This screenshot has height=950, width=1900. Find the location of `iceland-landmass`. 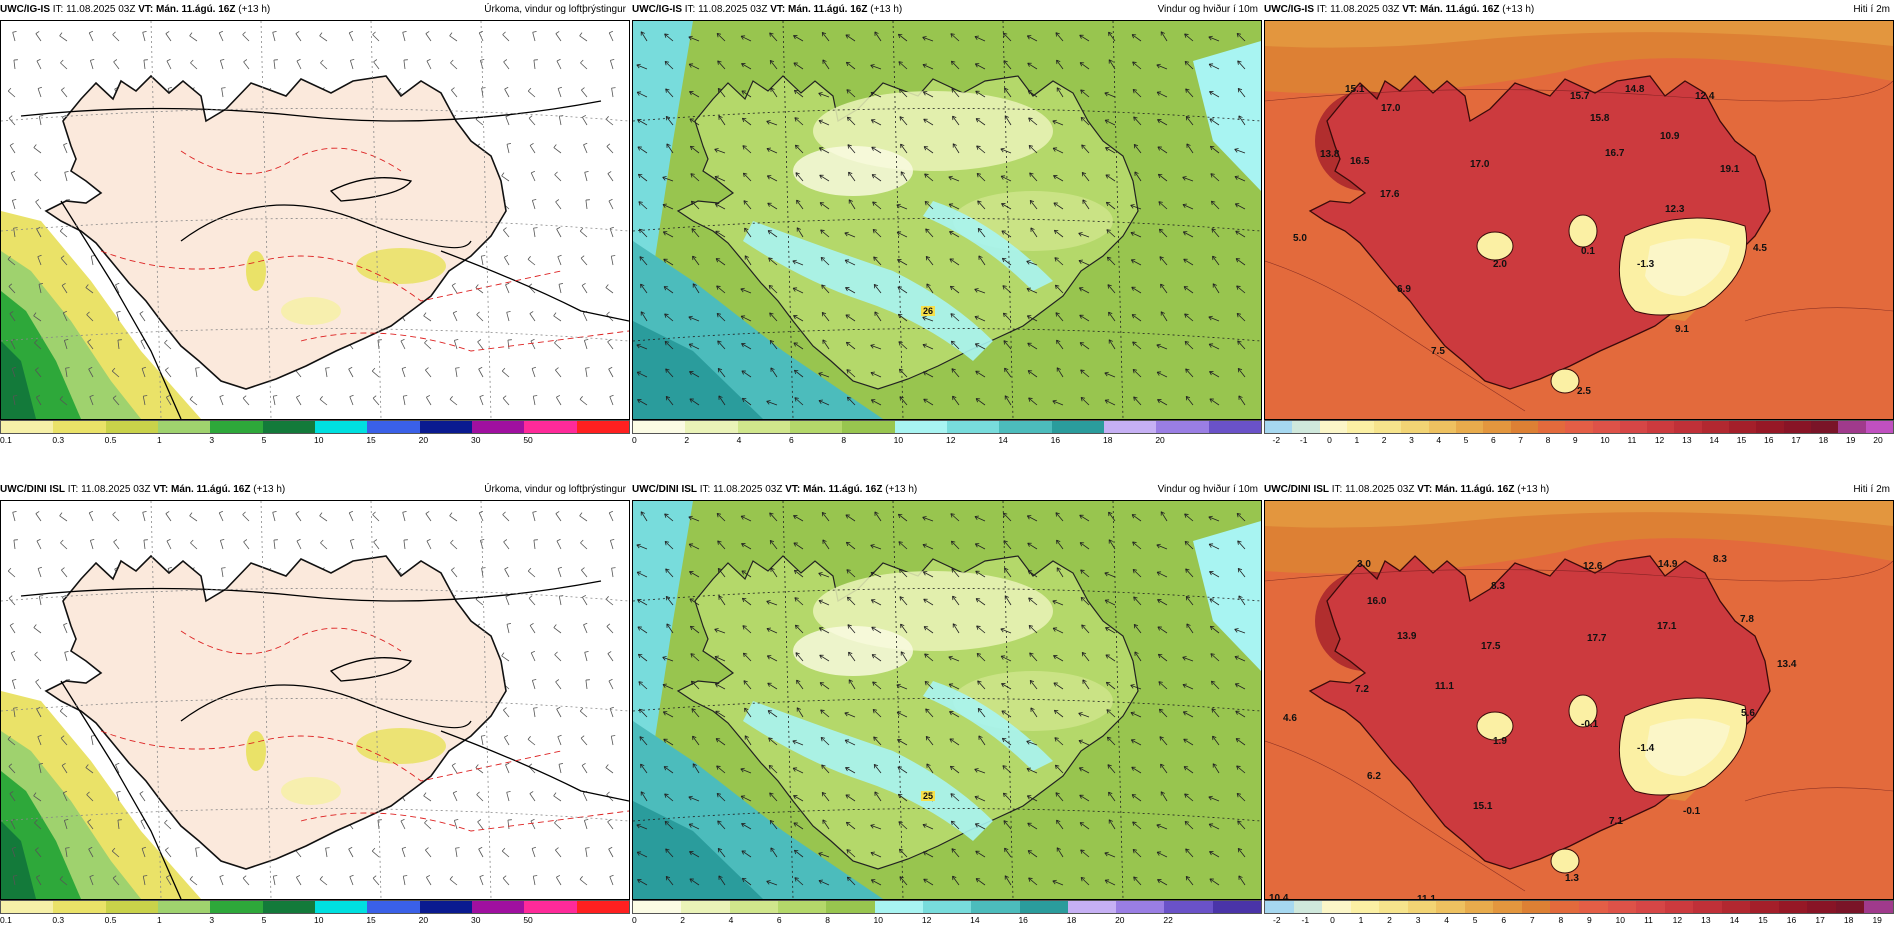

iceland-landmass is located at coordinates (275, 712).